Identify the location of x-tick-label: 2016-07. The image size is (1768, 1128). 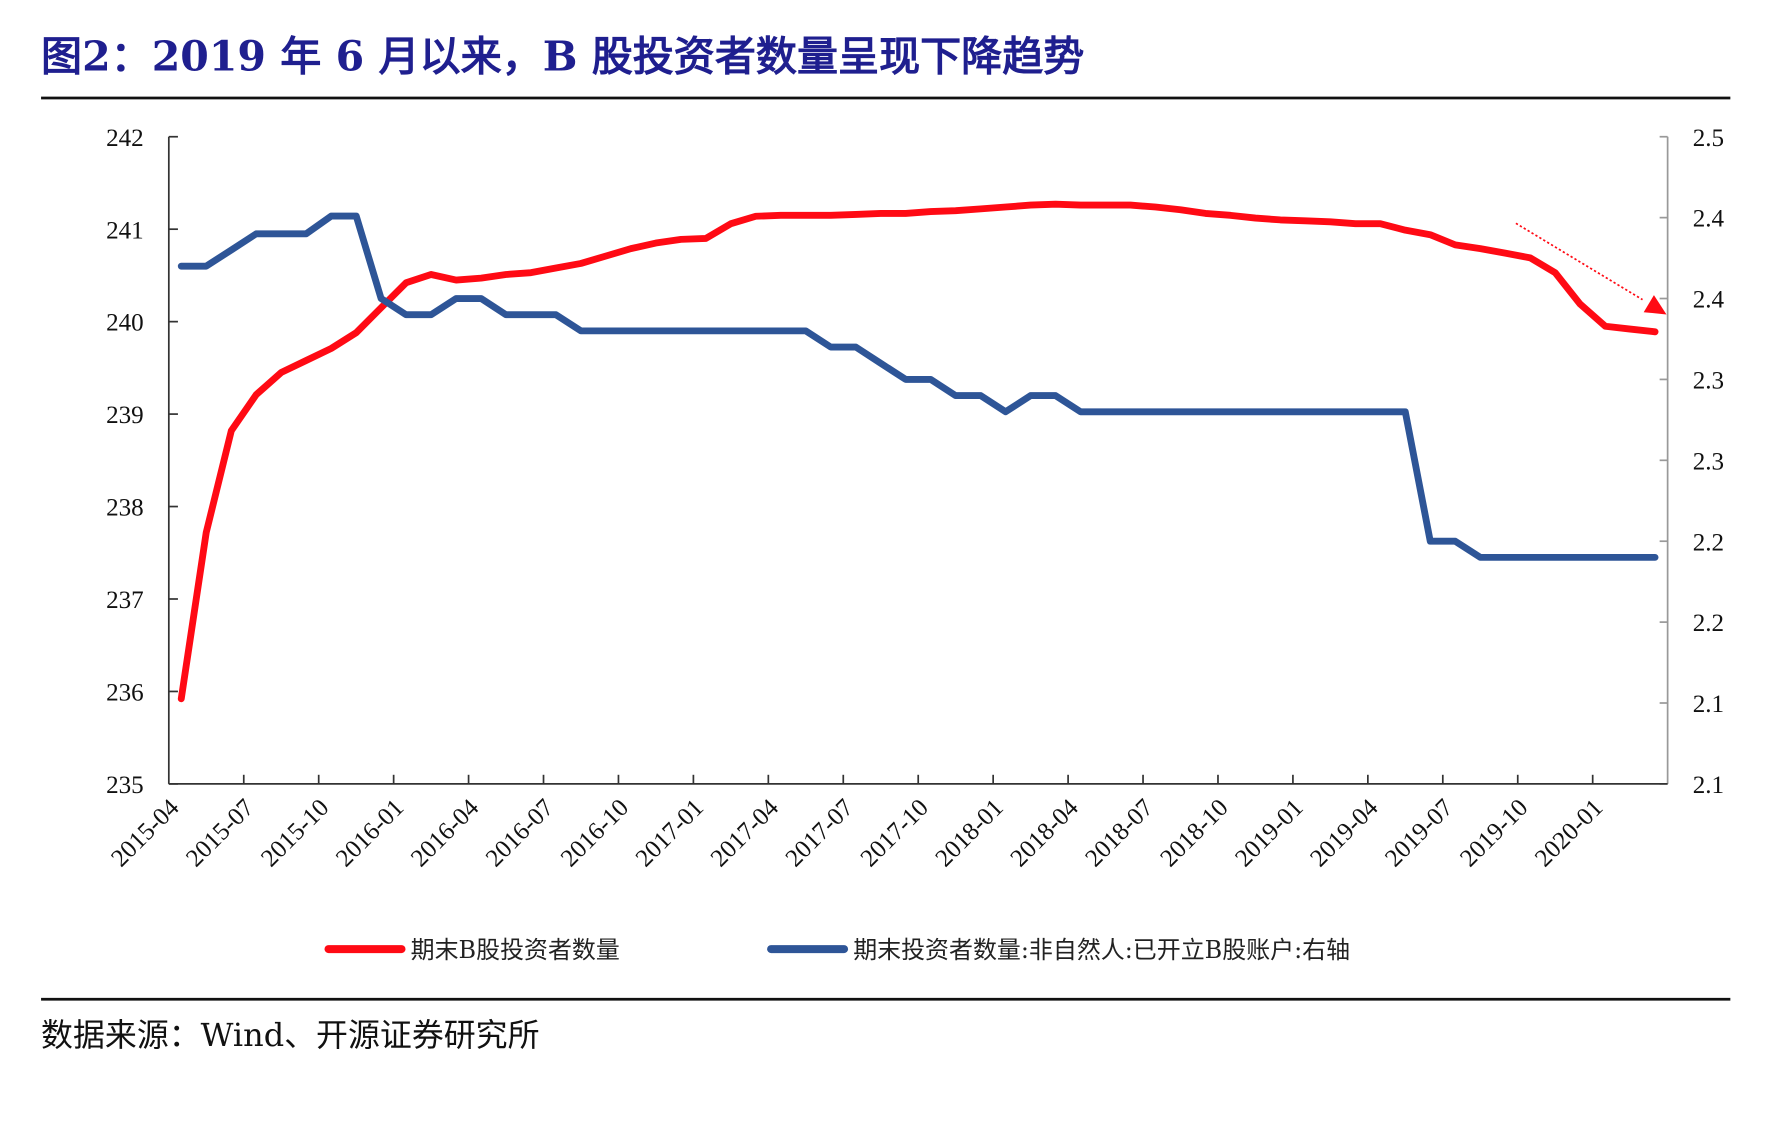
(520, 833).